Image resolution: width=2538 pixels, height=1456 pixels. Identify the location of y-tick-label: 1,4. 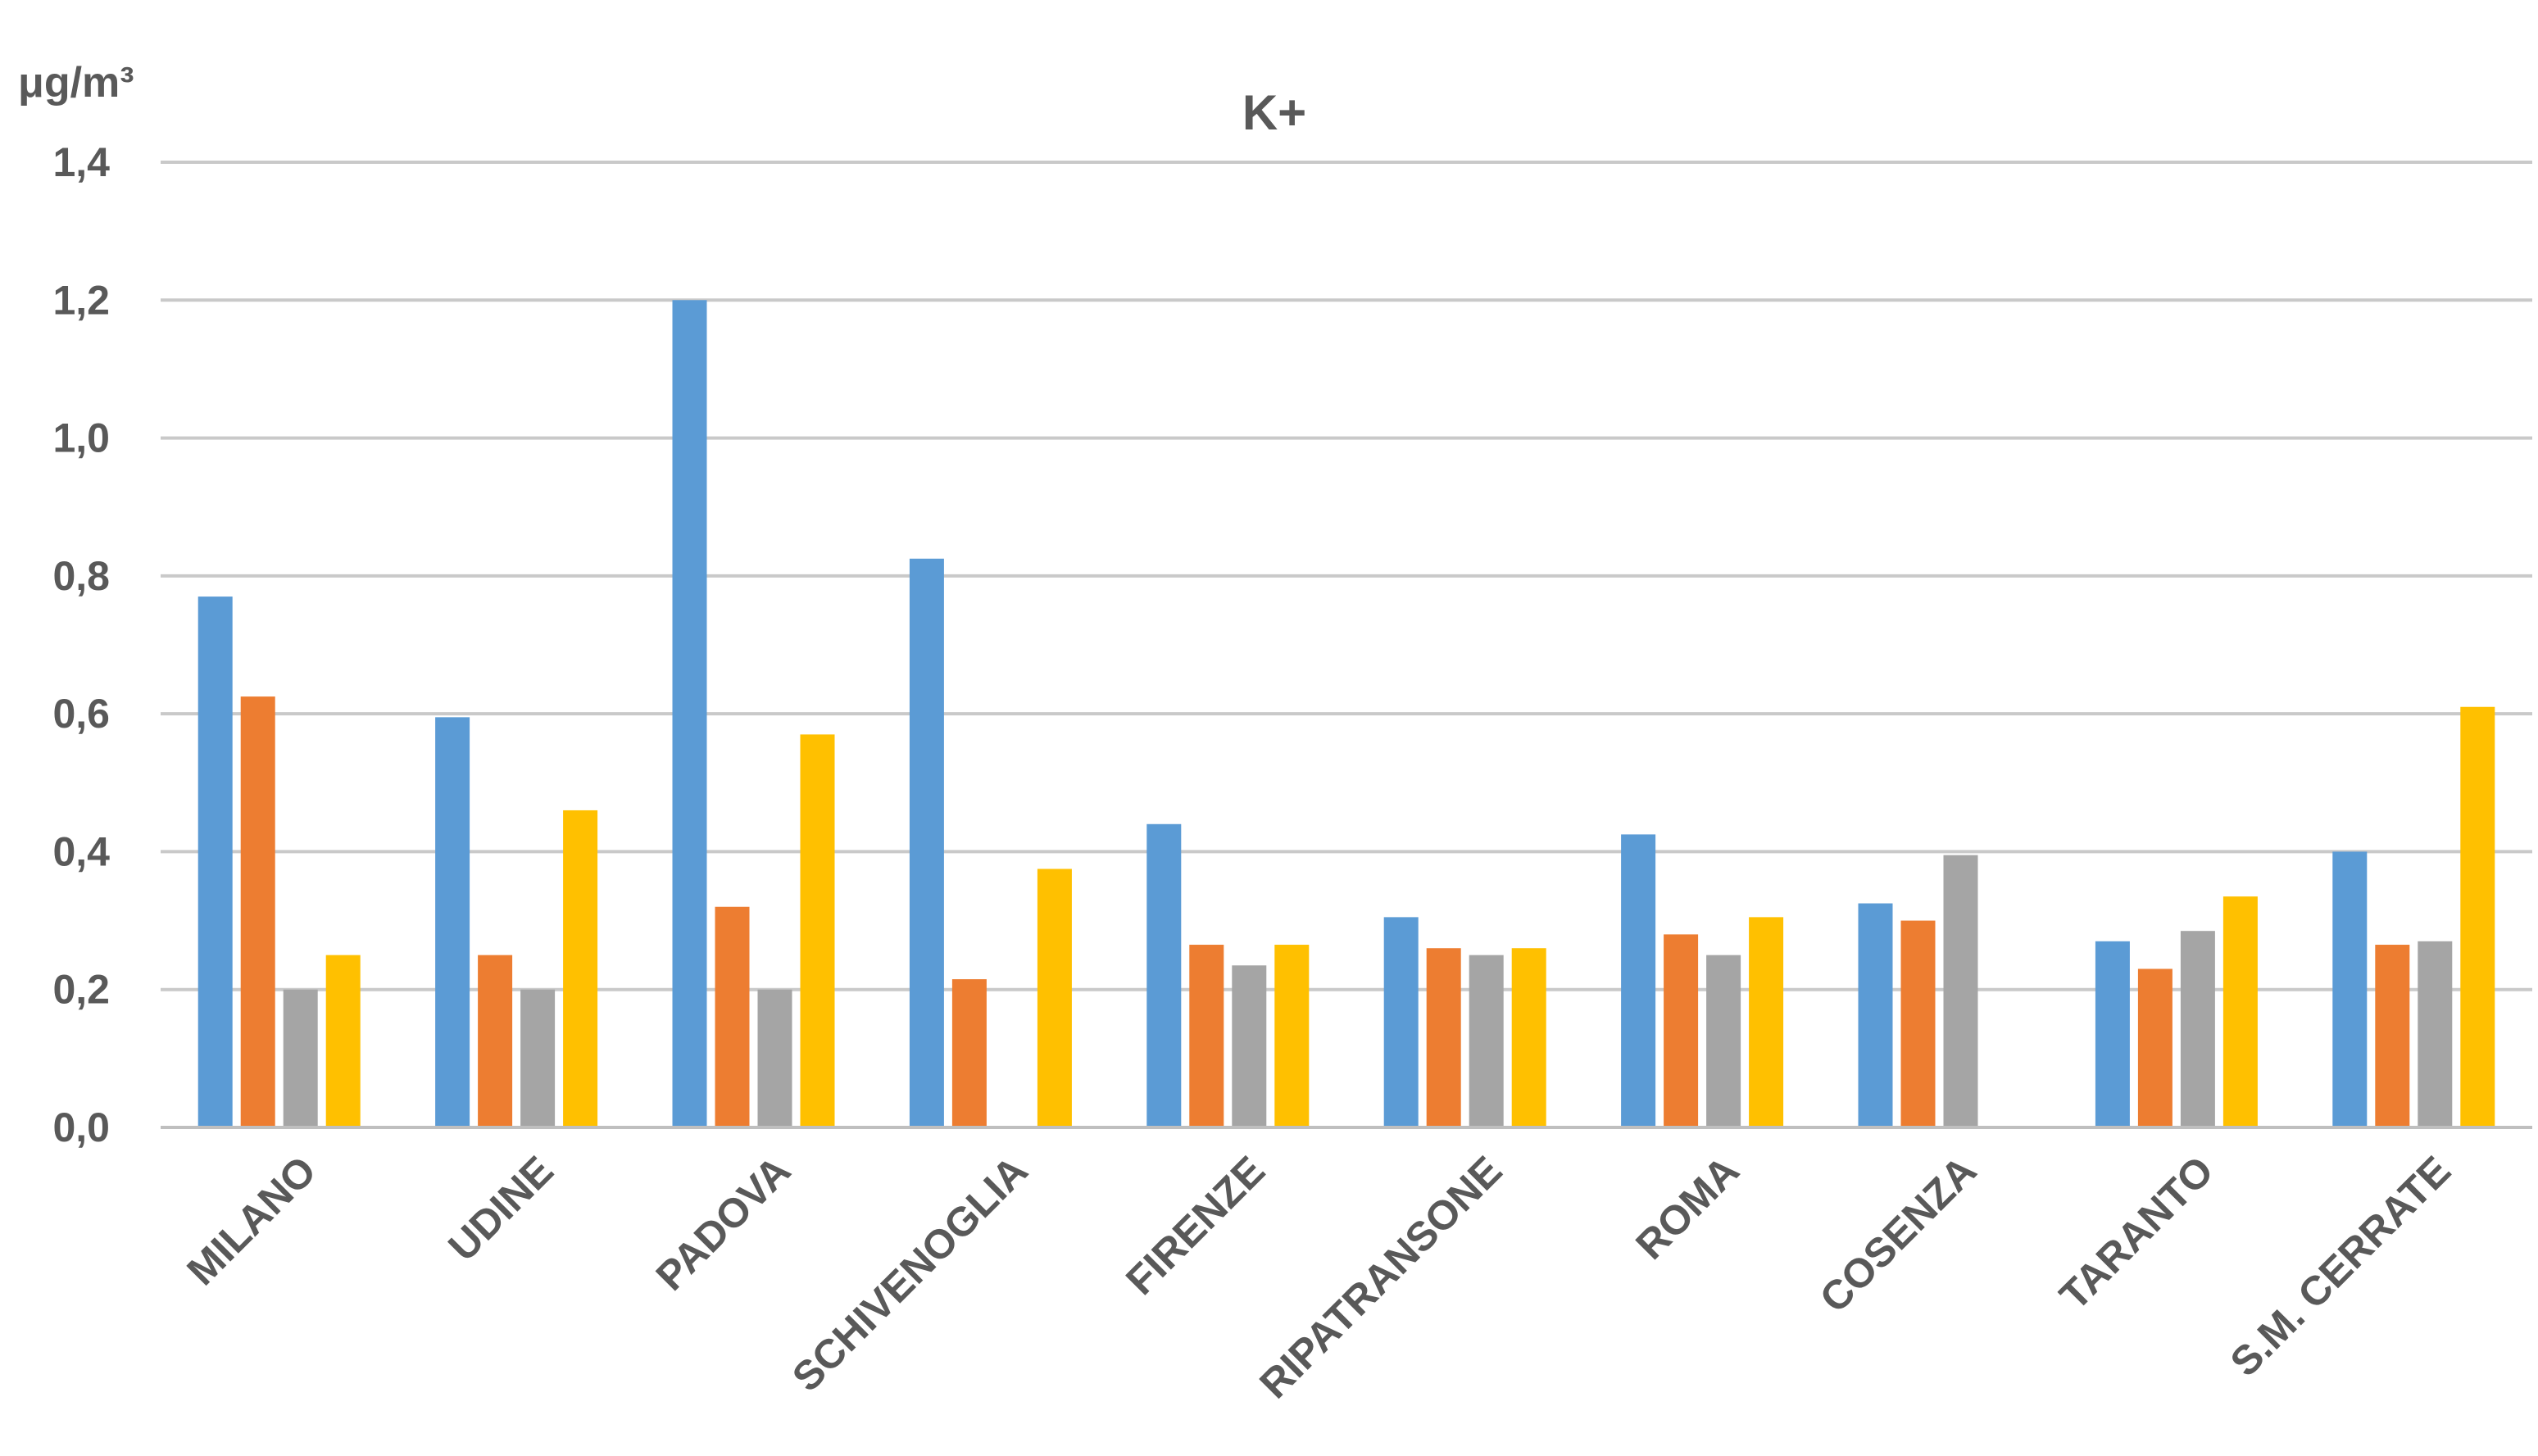
(81, 162).